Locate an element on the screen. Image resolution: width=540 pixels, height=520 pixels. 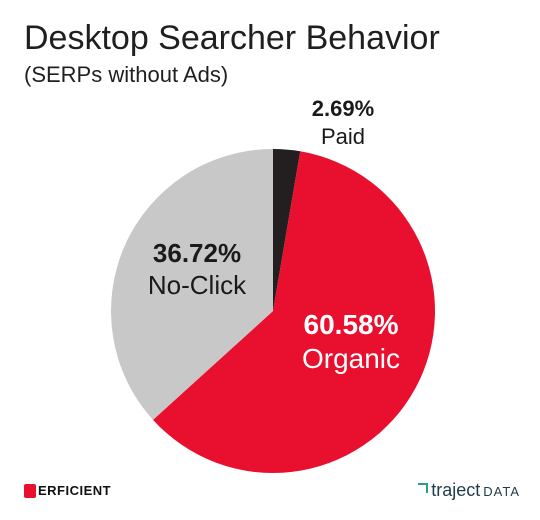
data-label-value-paid: 2.69% is located at coordinates (343, 108).